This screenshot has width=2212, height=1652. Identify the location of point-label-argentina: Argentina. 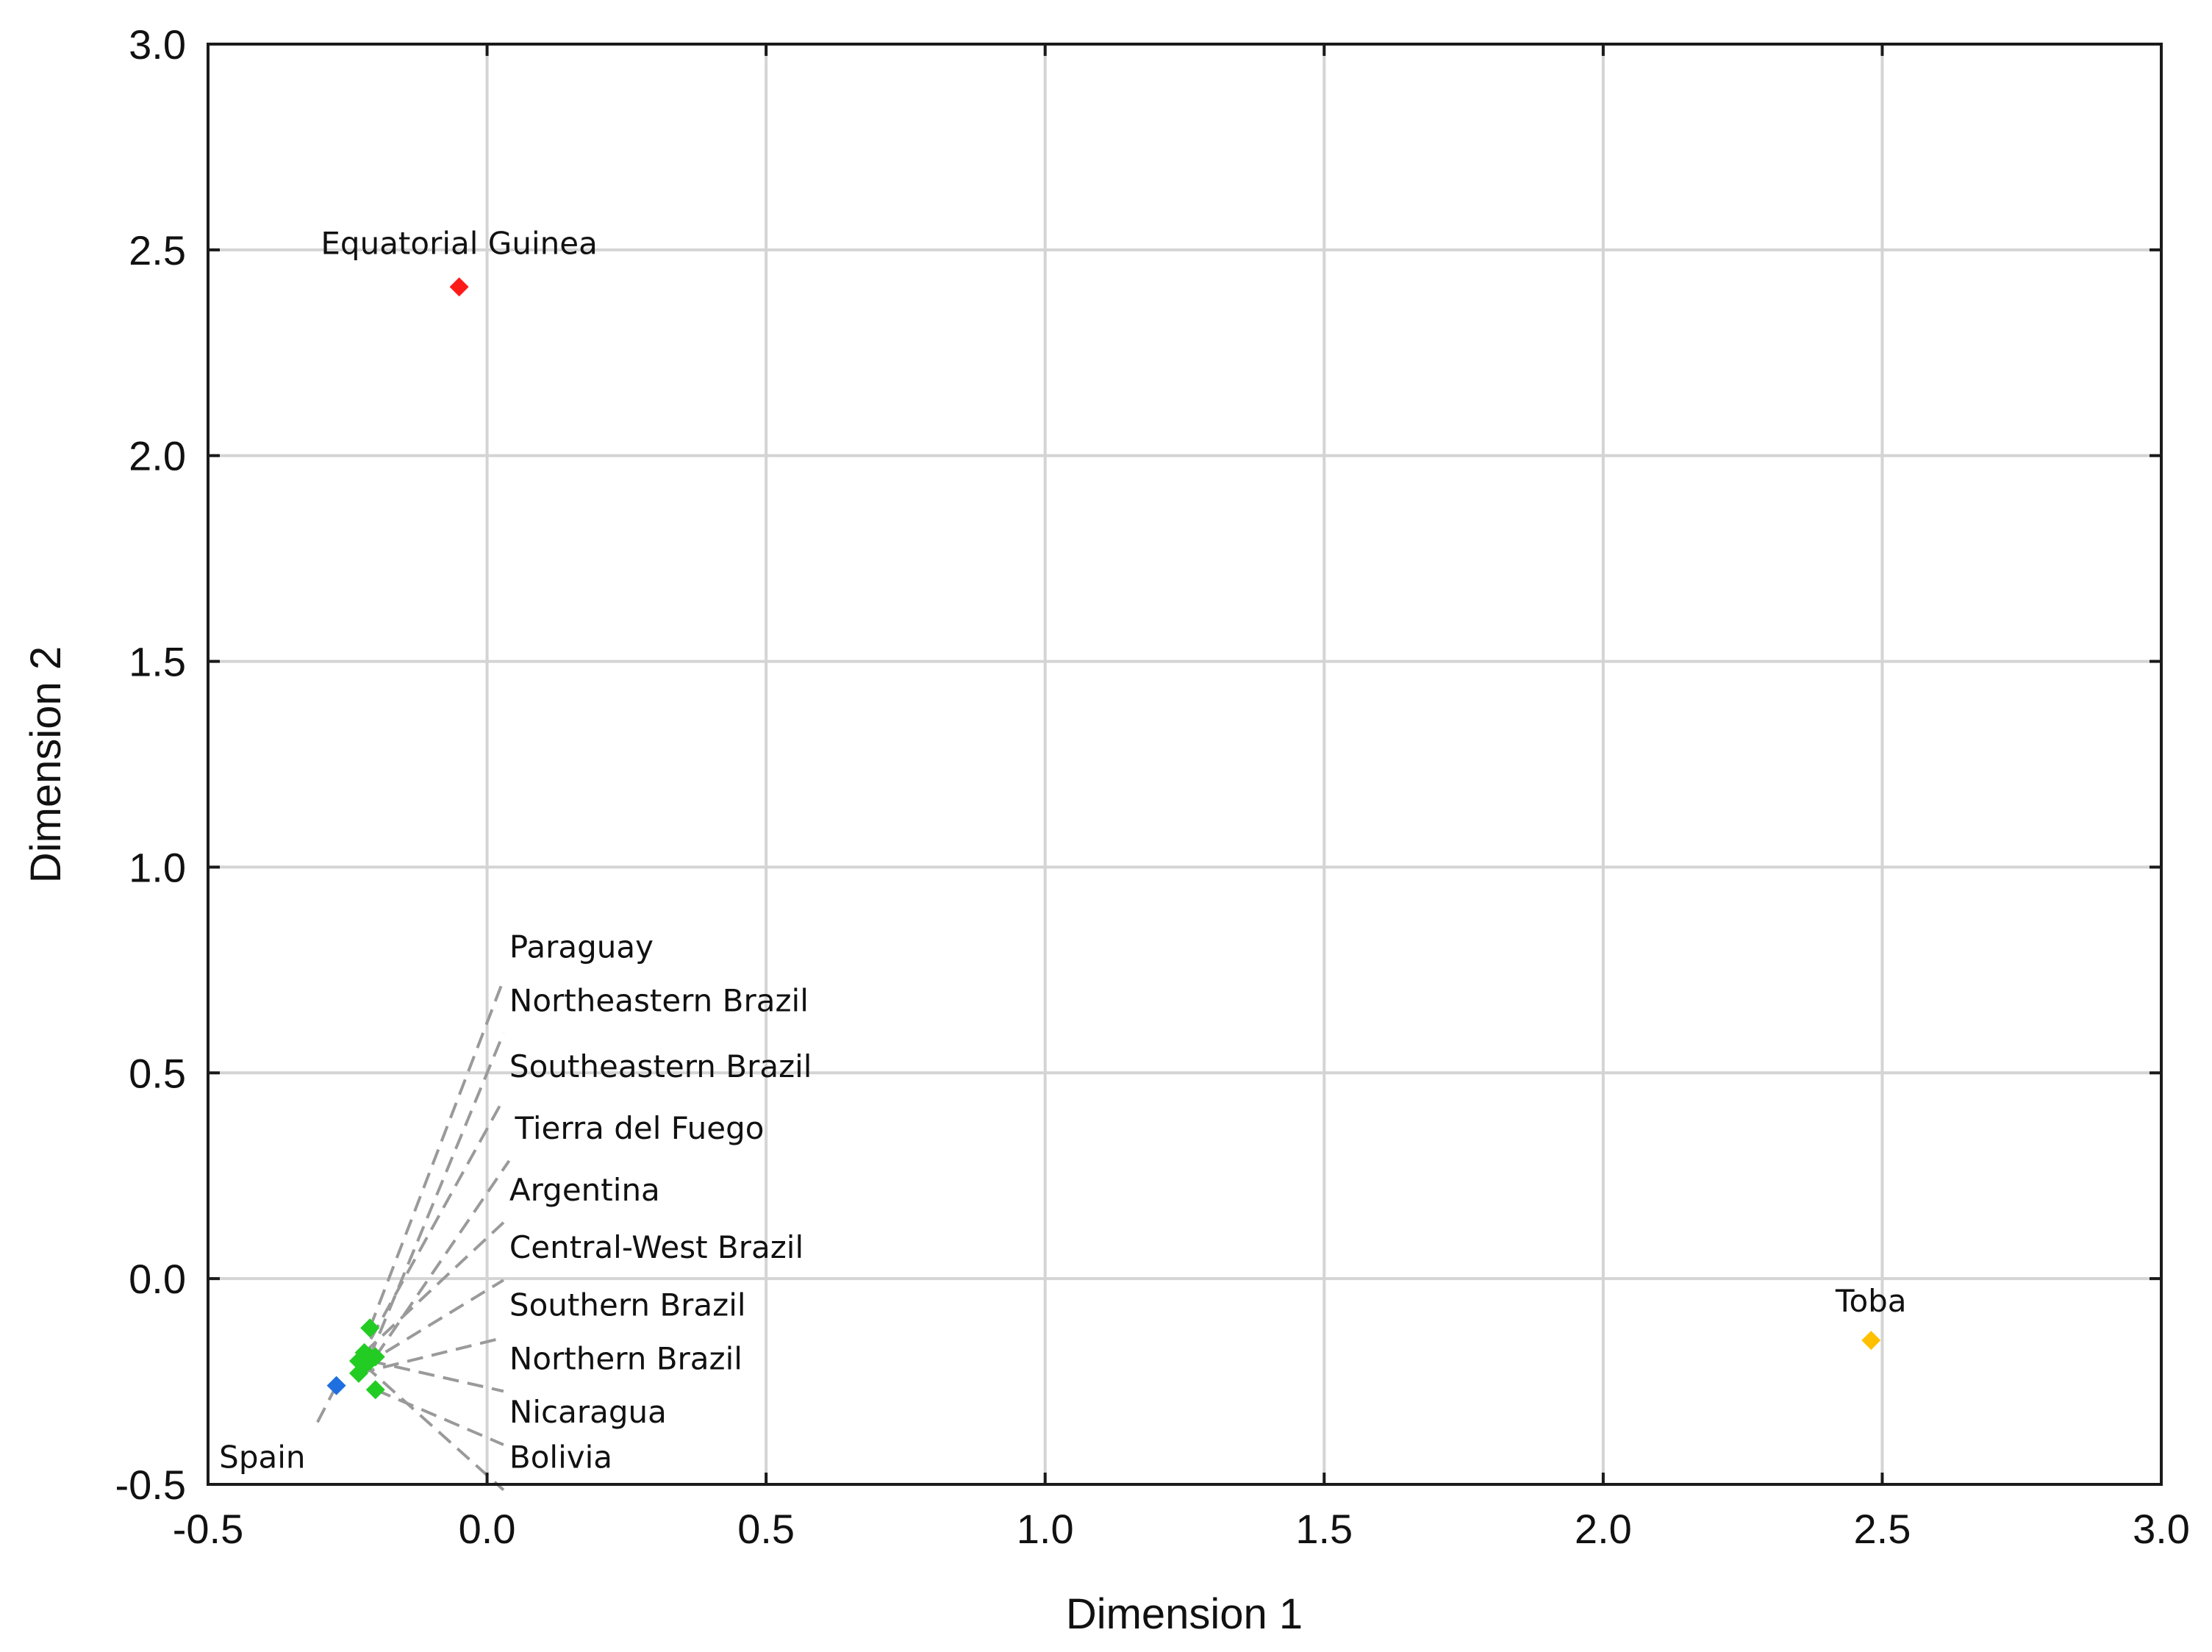
(584, 1190).